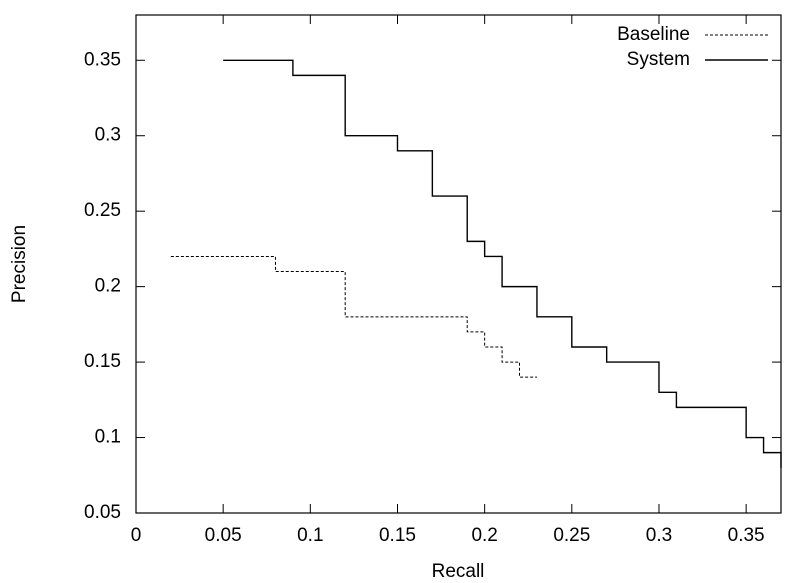  I want to click on x-tick-label: 0.05, so click(223, 535).